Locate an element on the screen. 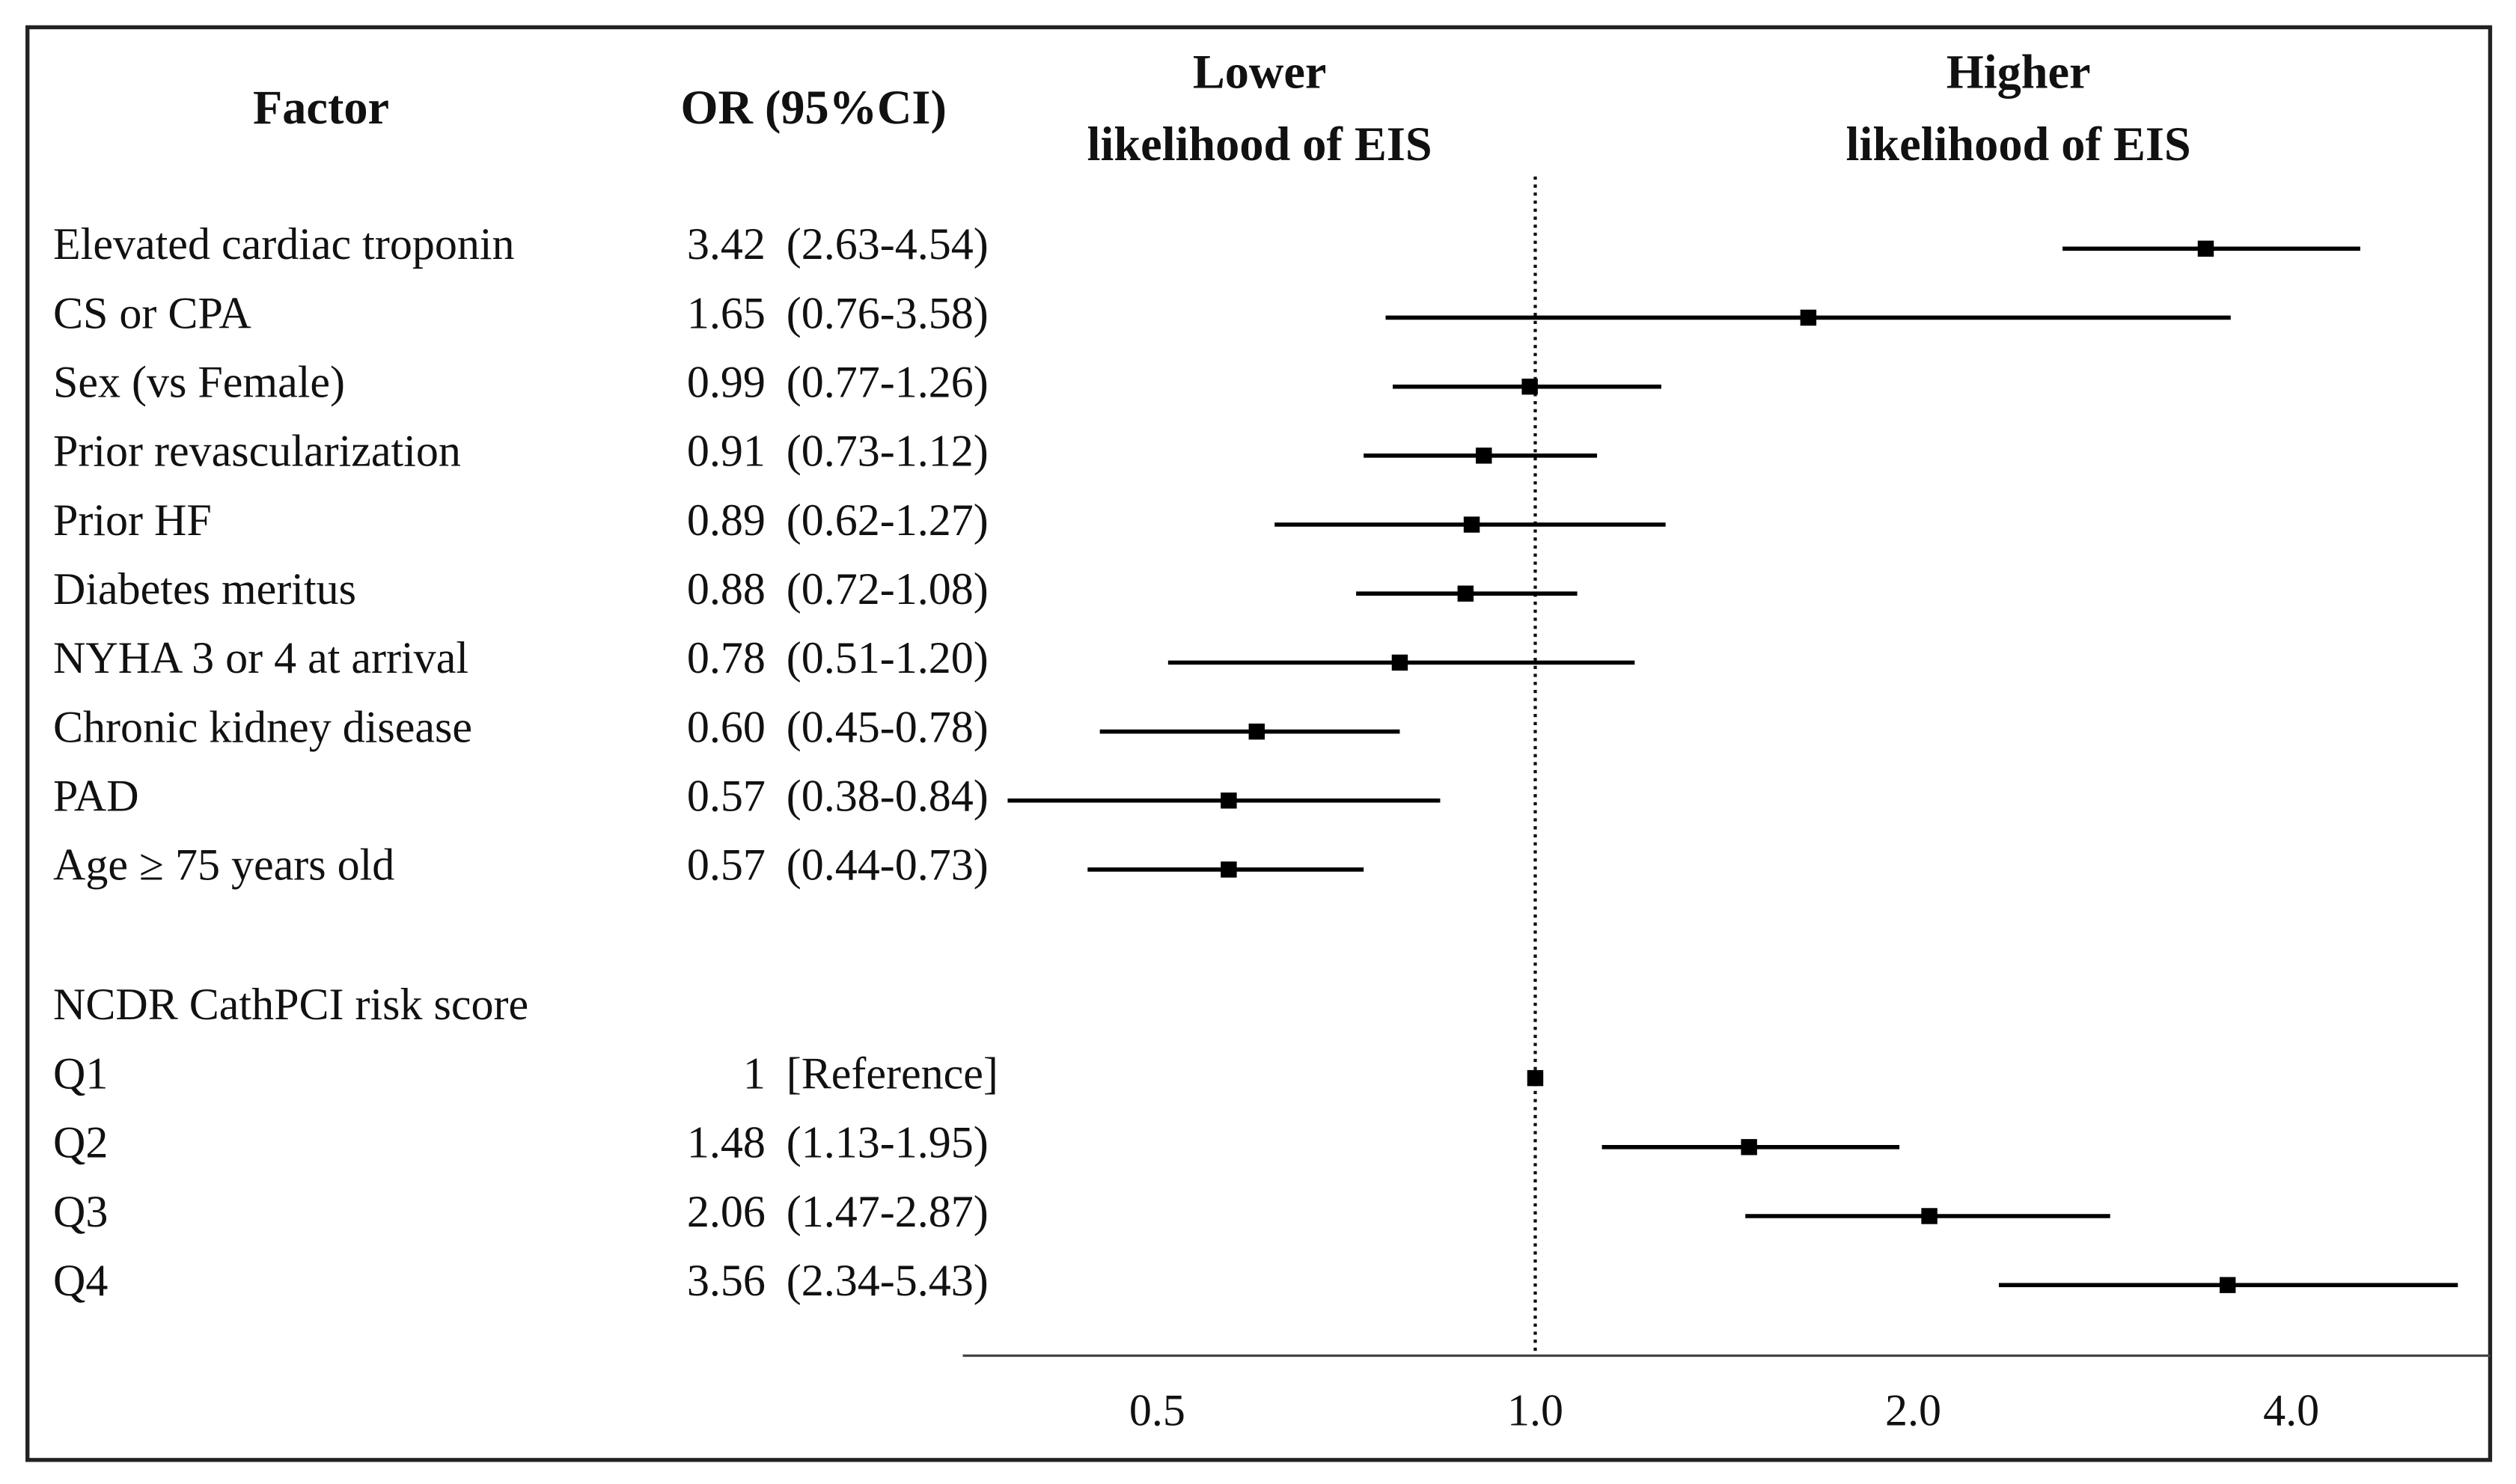 This screenshot has width=2516, height=1484. or-label: 0.60 is located at coordinates (726, 726).